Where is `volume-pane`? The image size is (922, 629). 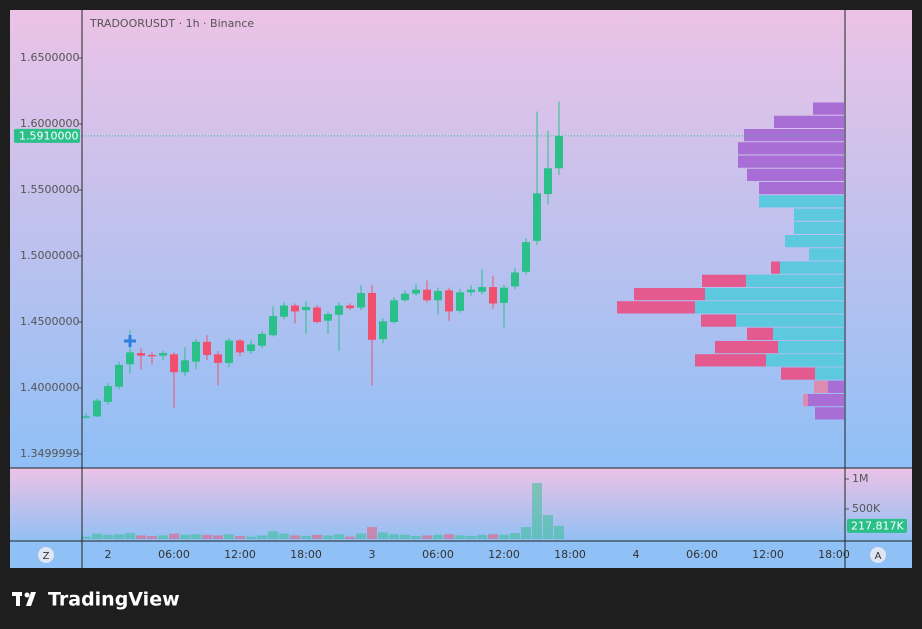 volume-pane is located at coordinates (461, 504).